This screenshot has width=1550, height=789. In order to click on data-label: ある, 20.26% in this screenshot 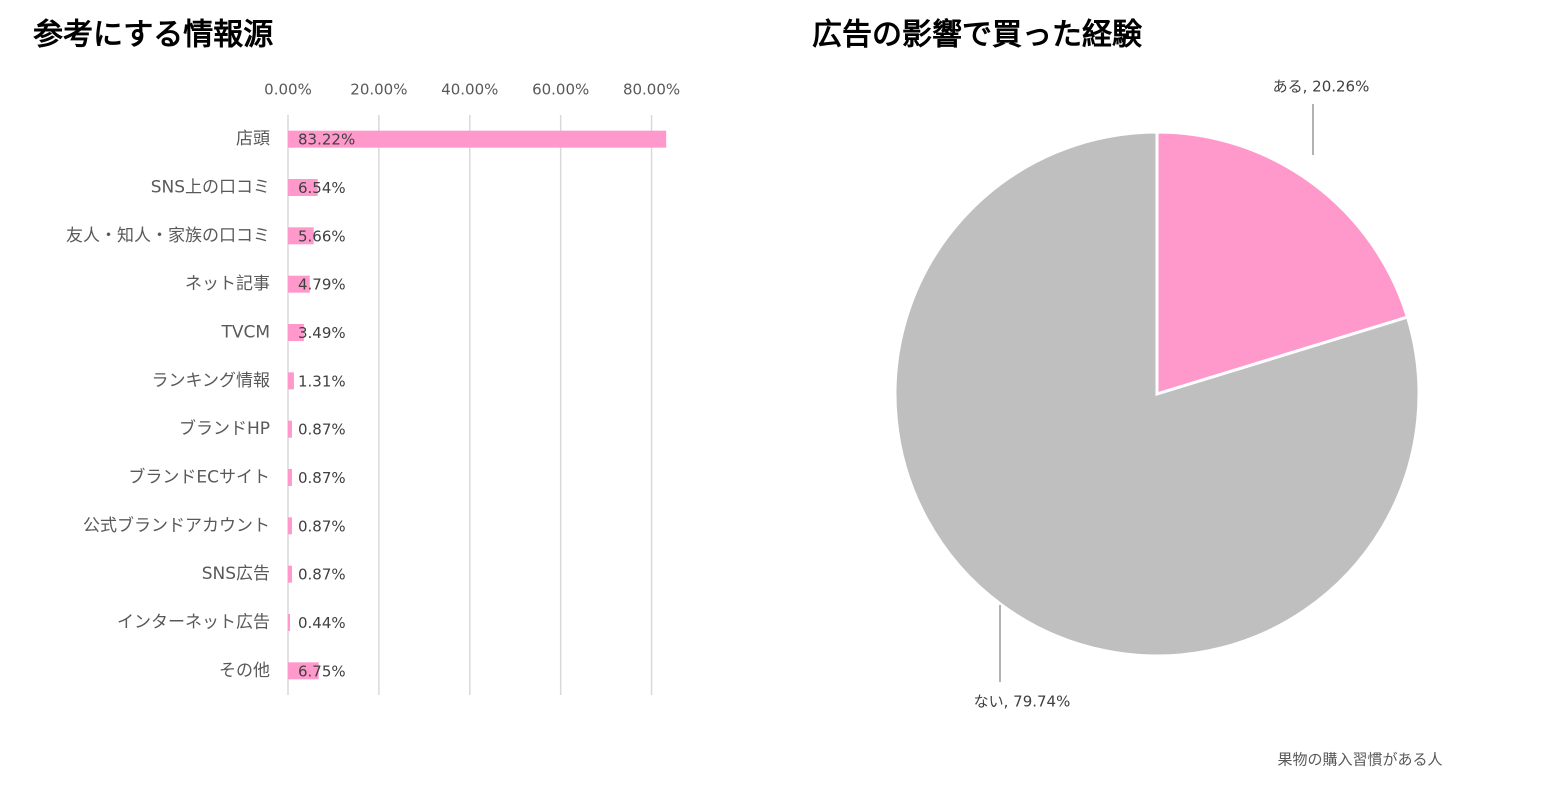, I will do `click(1321, 87)`.